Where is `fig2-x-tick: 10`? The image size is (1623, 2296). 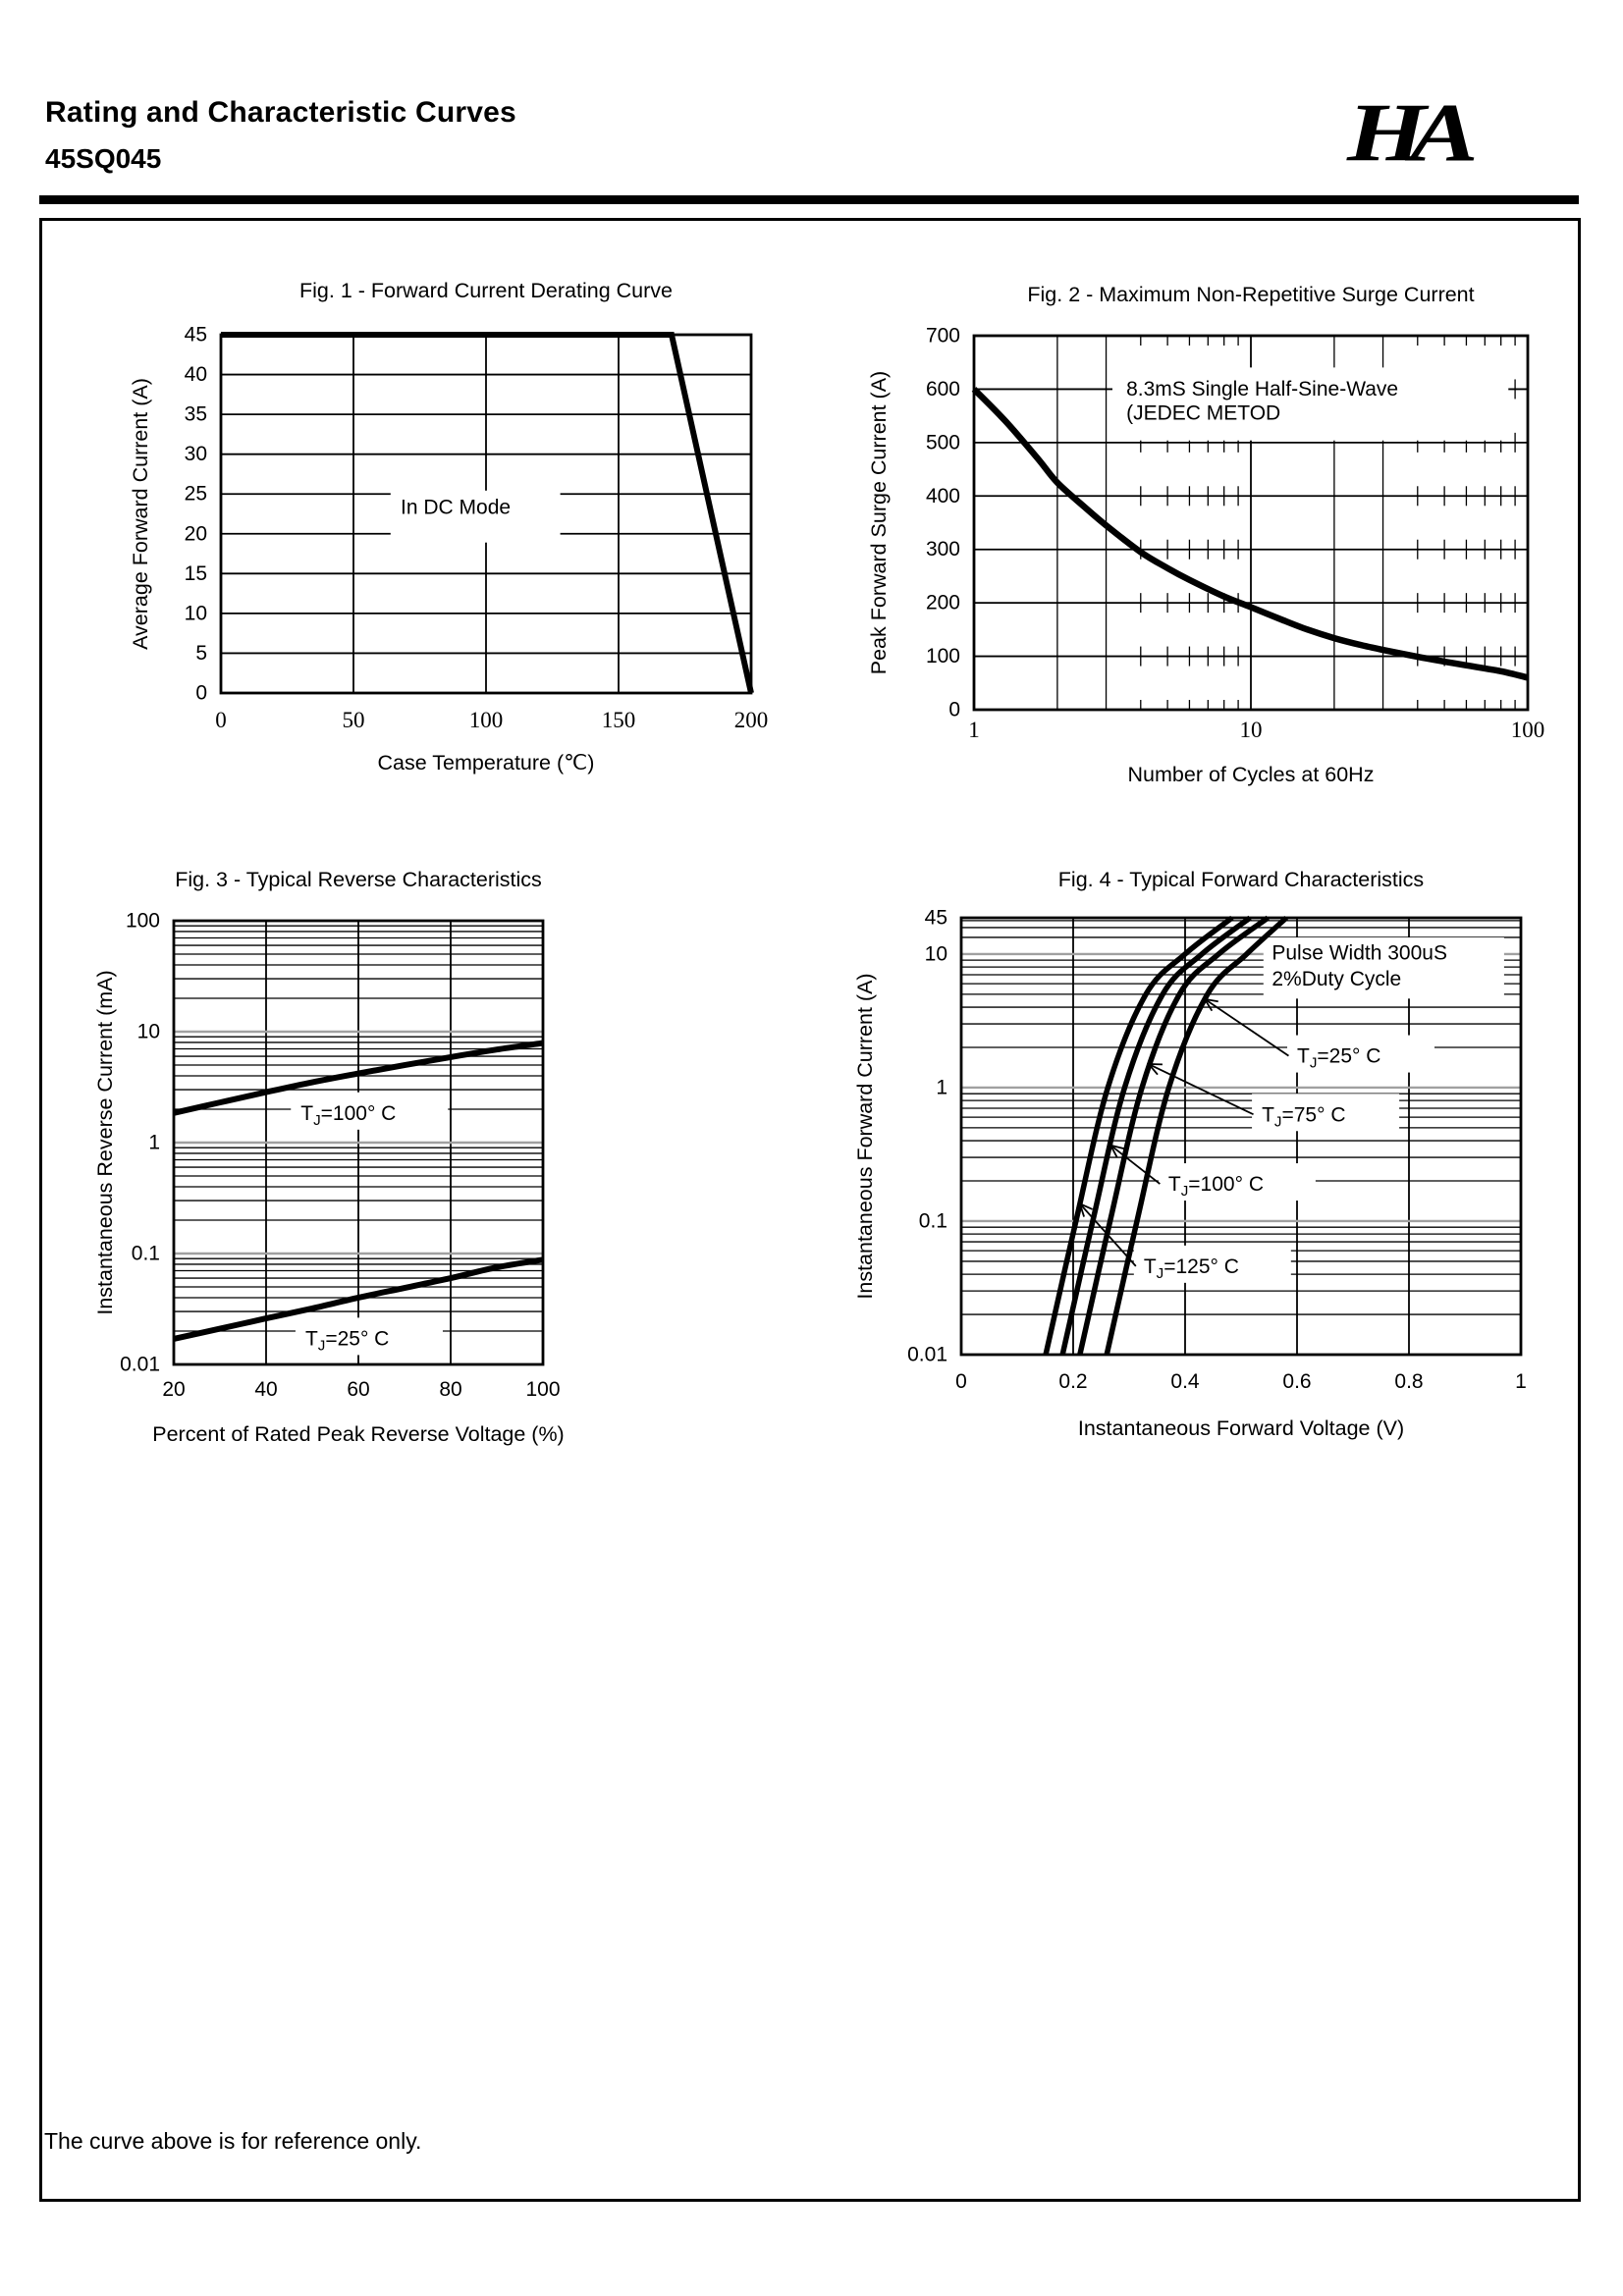
fig2-x-tick: 10 is located at coordinates (1251, 730).